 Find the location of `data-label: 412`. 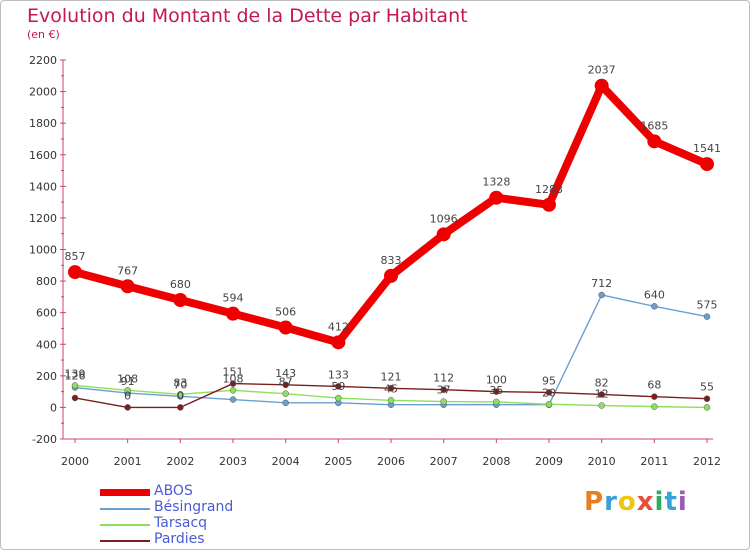

data-label: 412 is located at coordinates (338, 326).